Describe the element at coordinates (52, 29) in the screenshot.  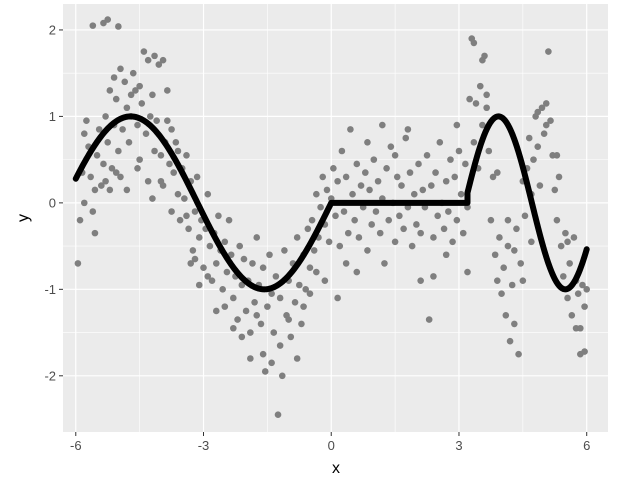
I see `y-tick-label: 2` at that location.